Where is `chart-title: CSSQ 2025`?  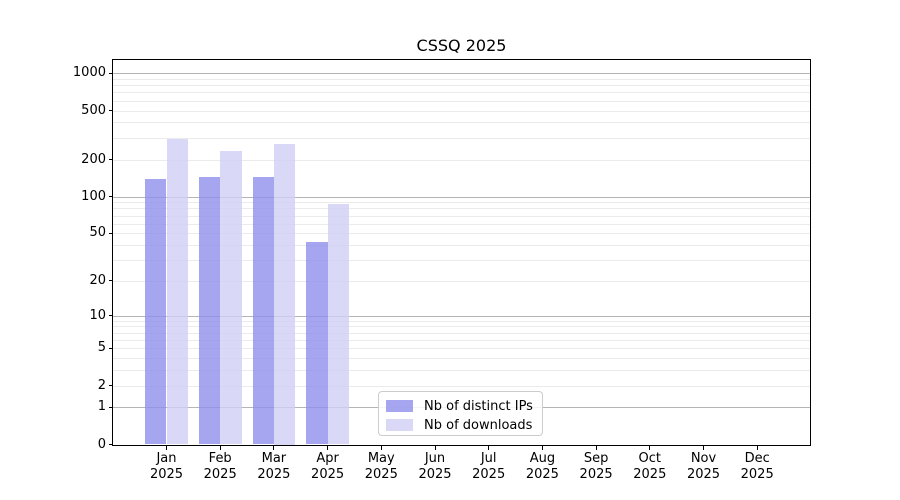 chart-title: CSSQ 2025 is located at coordinates (461, 45).